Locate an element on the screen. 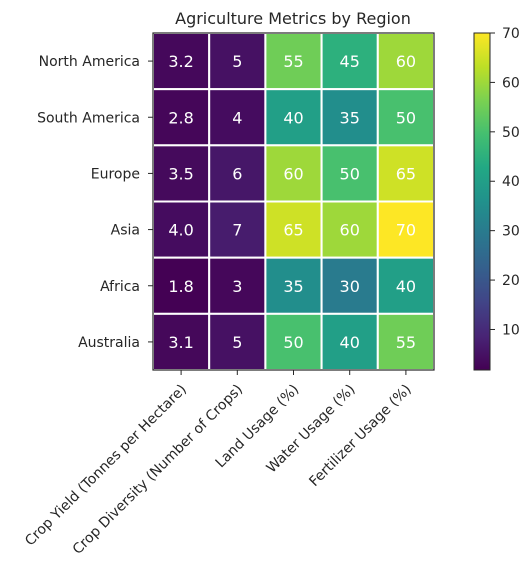  heatmap-value-label: 70 is located at coordinates (406, 230).